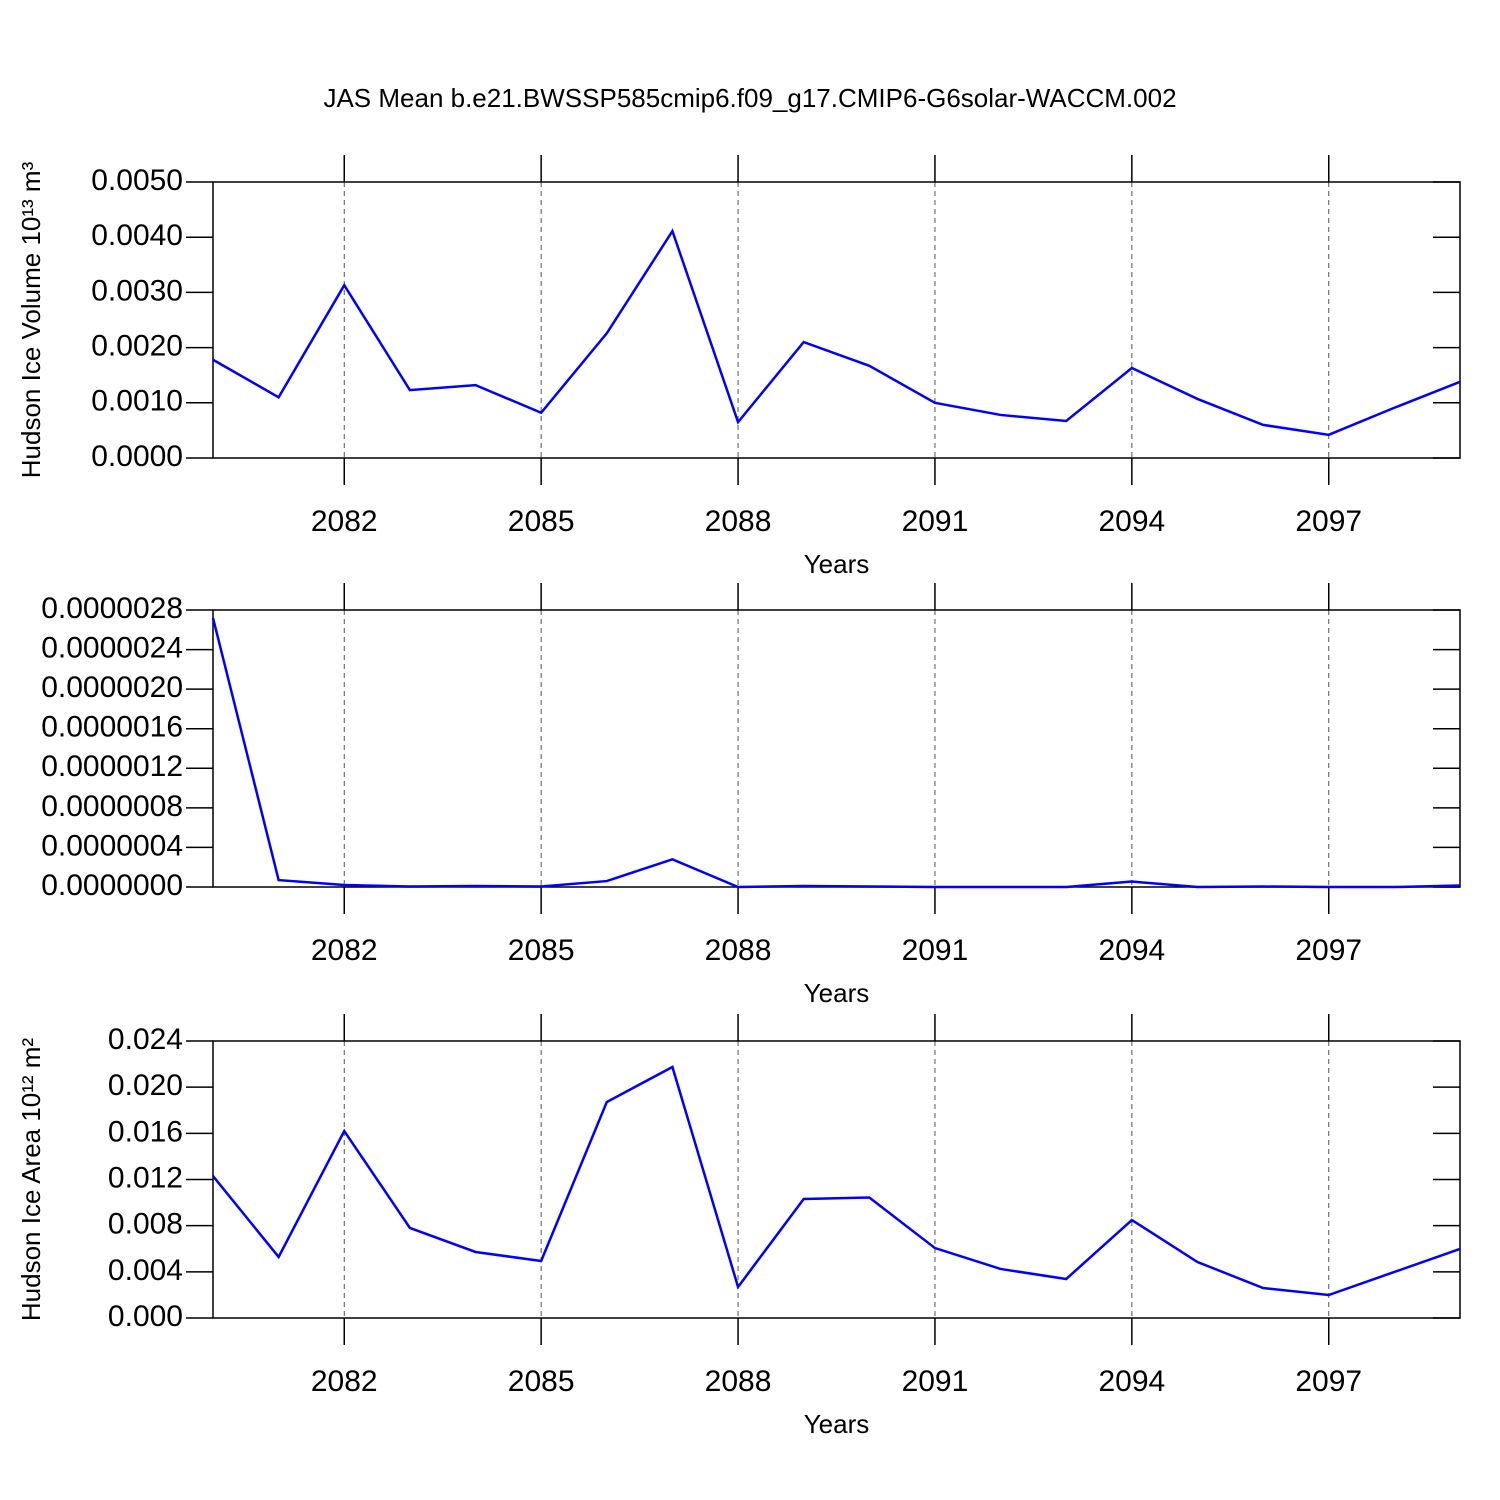 Image resolution: width=1500 pixels, height=1500 pixels. What do you see at coordinates (112, 766) in the screenshot?
I see `y-tick-label: 0.0000012` at bounding box center [112, 766].